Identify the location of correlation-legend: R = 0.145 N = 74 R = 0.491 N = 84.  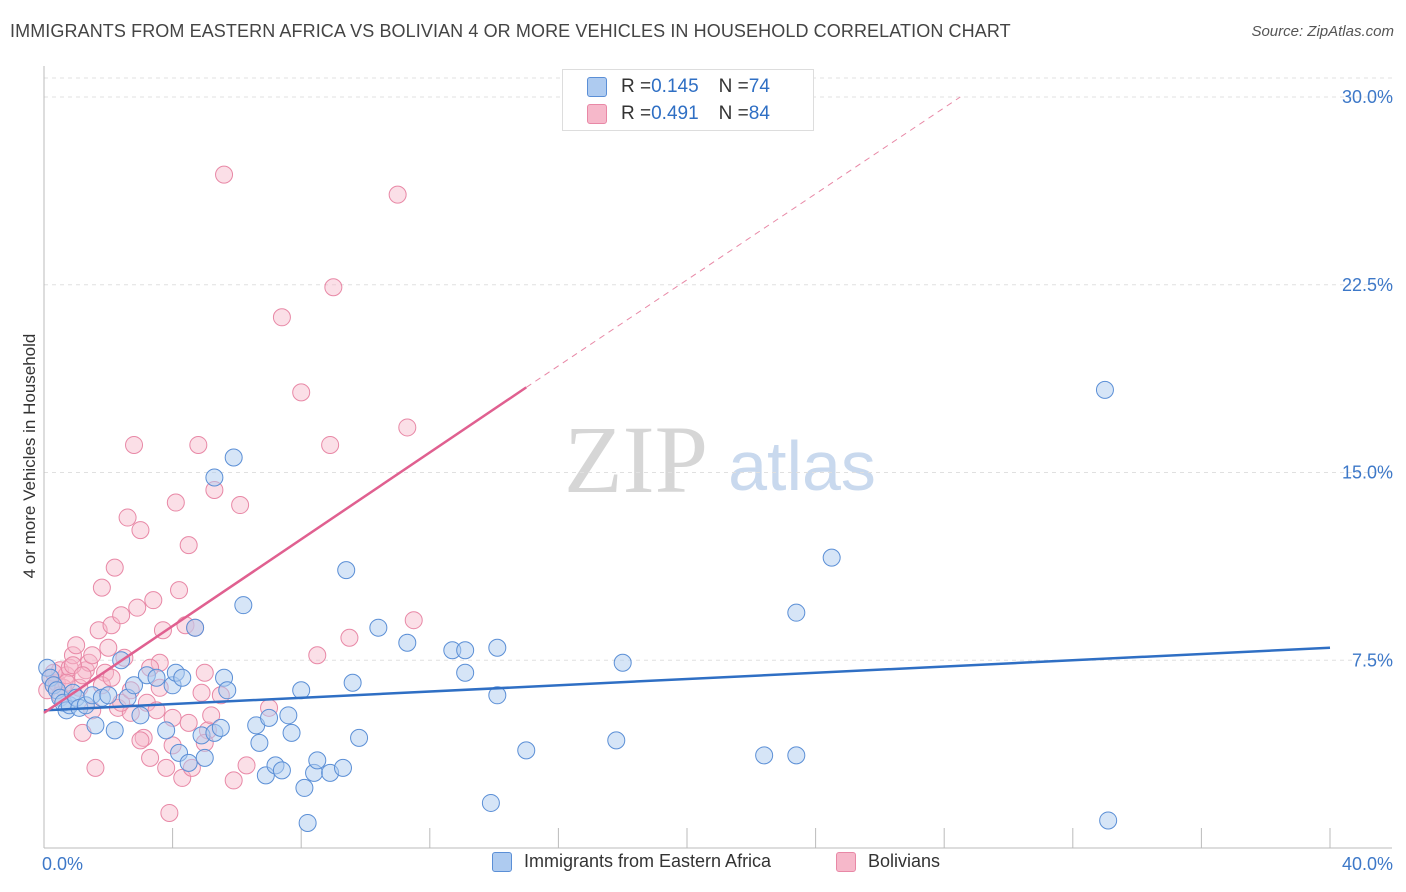
(688, 100).